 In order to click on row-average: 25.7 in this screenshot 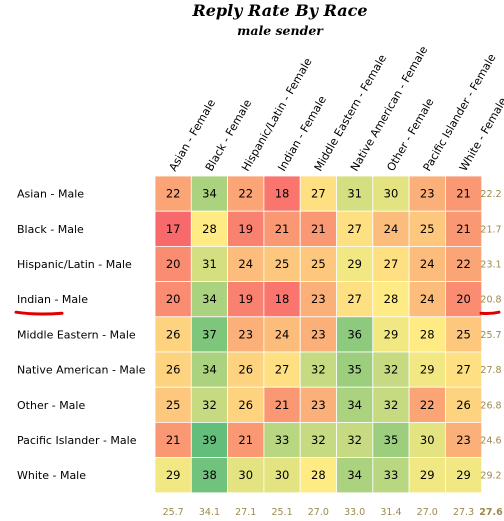, I will do `click(490, 335)`.